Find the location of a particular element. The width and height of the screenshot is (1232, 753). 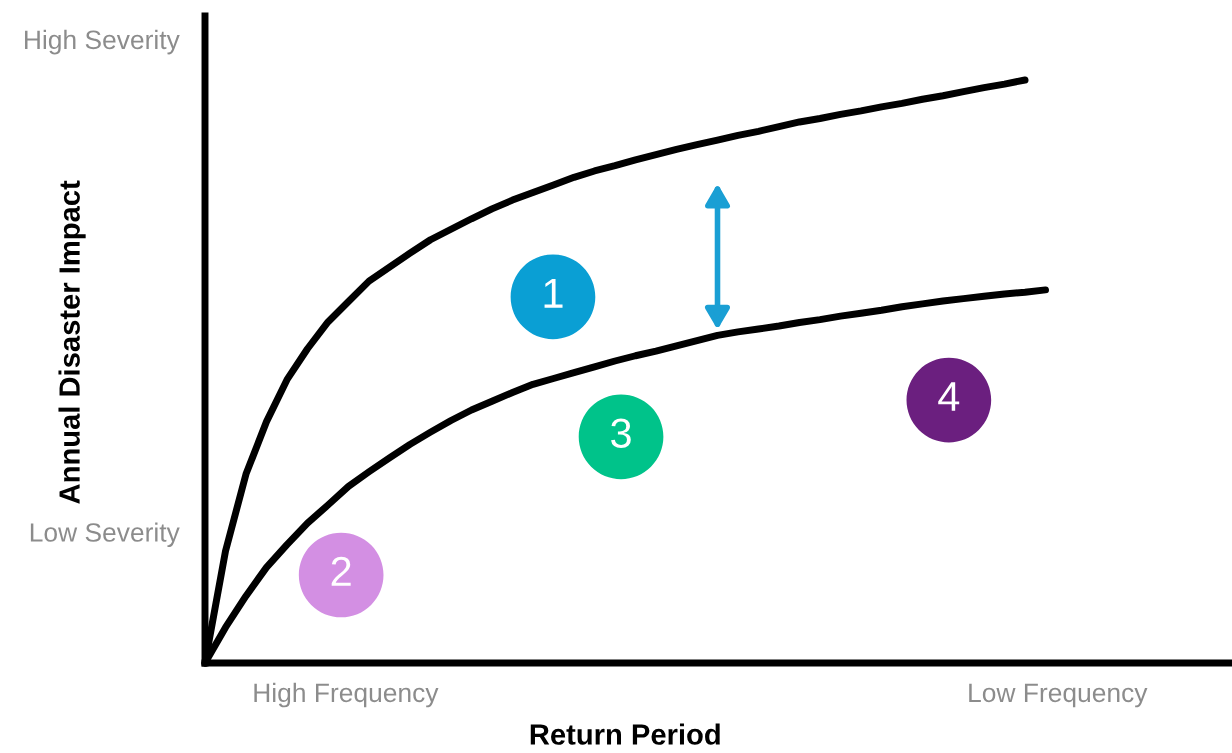

annotation: 2 is located at coordinates (341, 571).